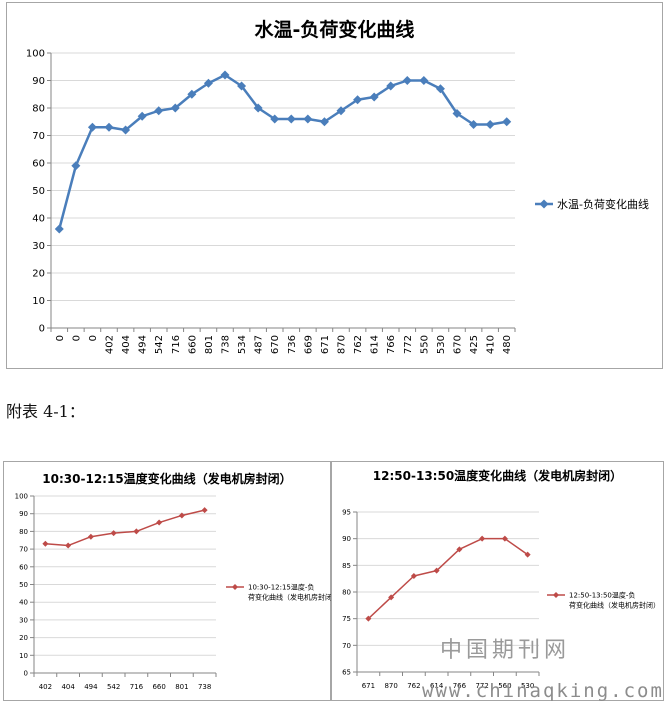 This screenshot has width=666, height=705. I want to click on x-tick-label: 487, so click(259, 344).